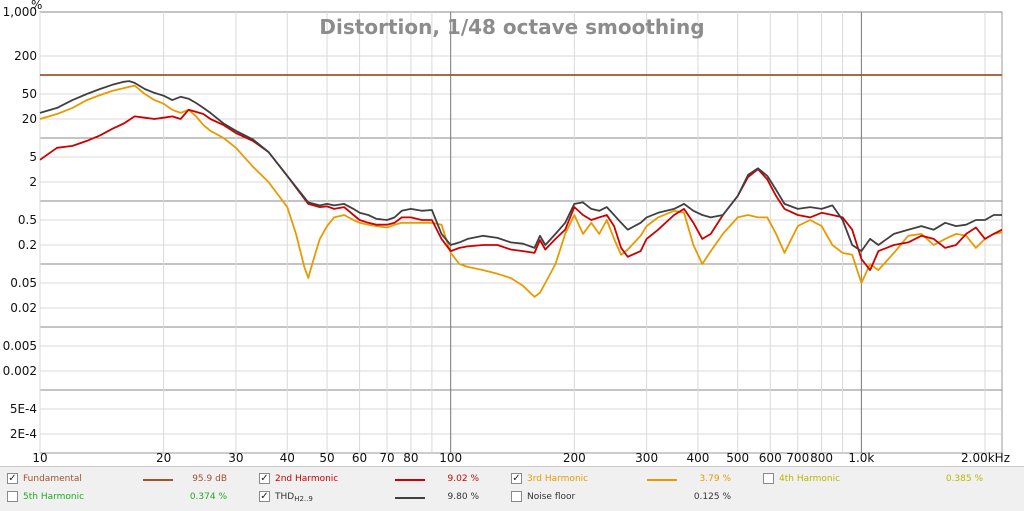 The width and height of the screenshot is (1024, 511). I want to click on y-tick-label: 0.02, so click(23, 308).